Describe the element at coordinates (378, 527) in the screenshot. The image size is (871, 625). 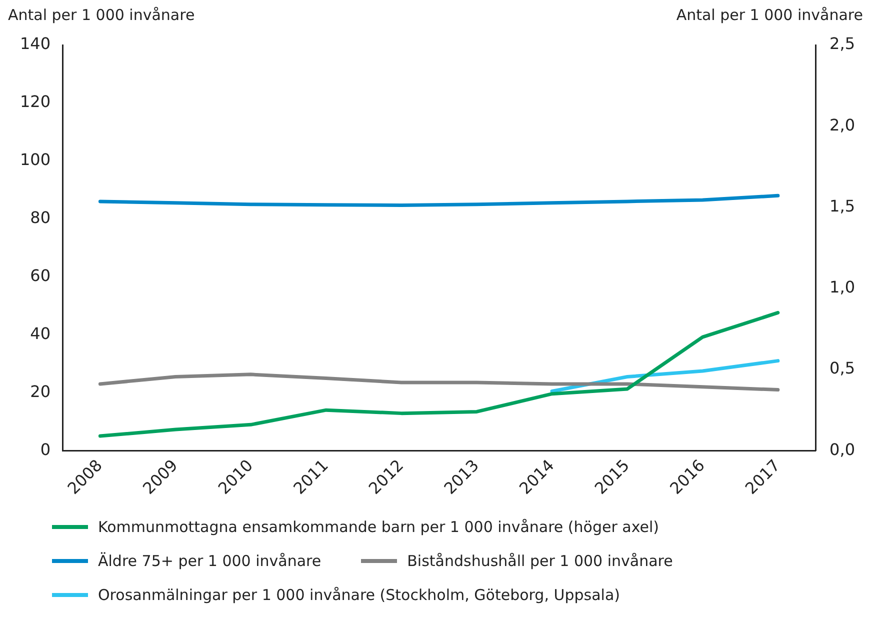
I see `legend-label: Kommunmottagna ensamkommande barn per 1 000 invånare (höger axel)` at that location.